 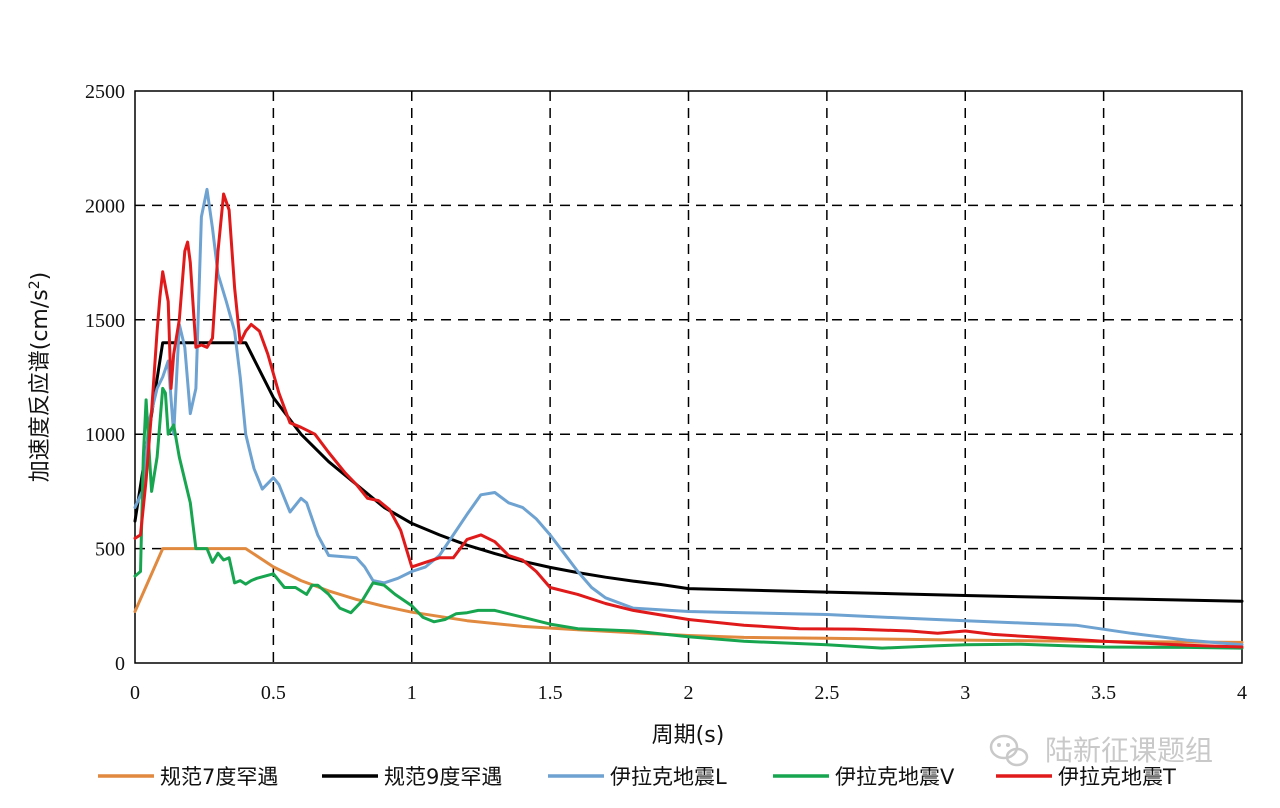 I want to click on y-tick-label: 0, so click(x=120, y=664).